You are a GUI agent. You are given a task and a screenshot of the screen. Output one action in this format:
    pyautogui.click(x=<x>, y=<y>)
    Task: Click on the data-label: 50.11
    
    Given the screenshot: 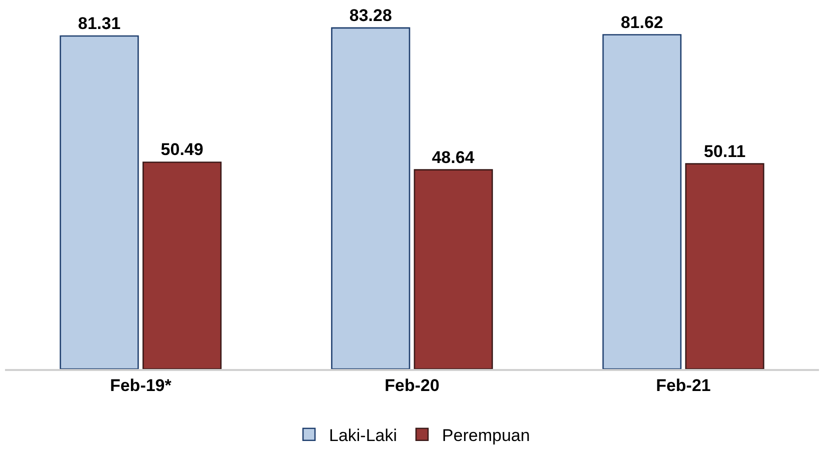 What is the action you would take?
    pyautogui.click(x=725, y=151)
    